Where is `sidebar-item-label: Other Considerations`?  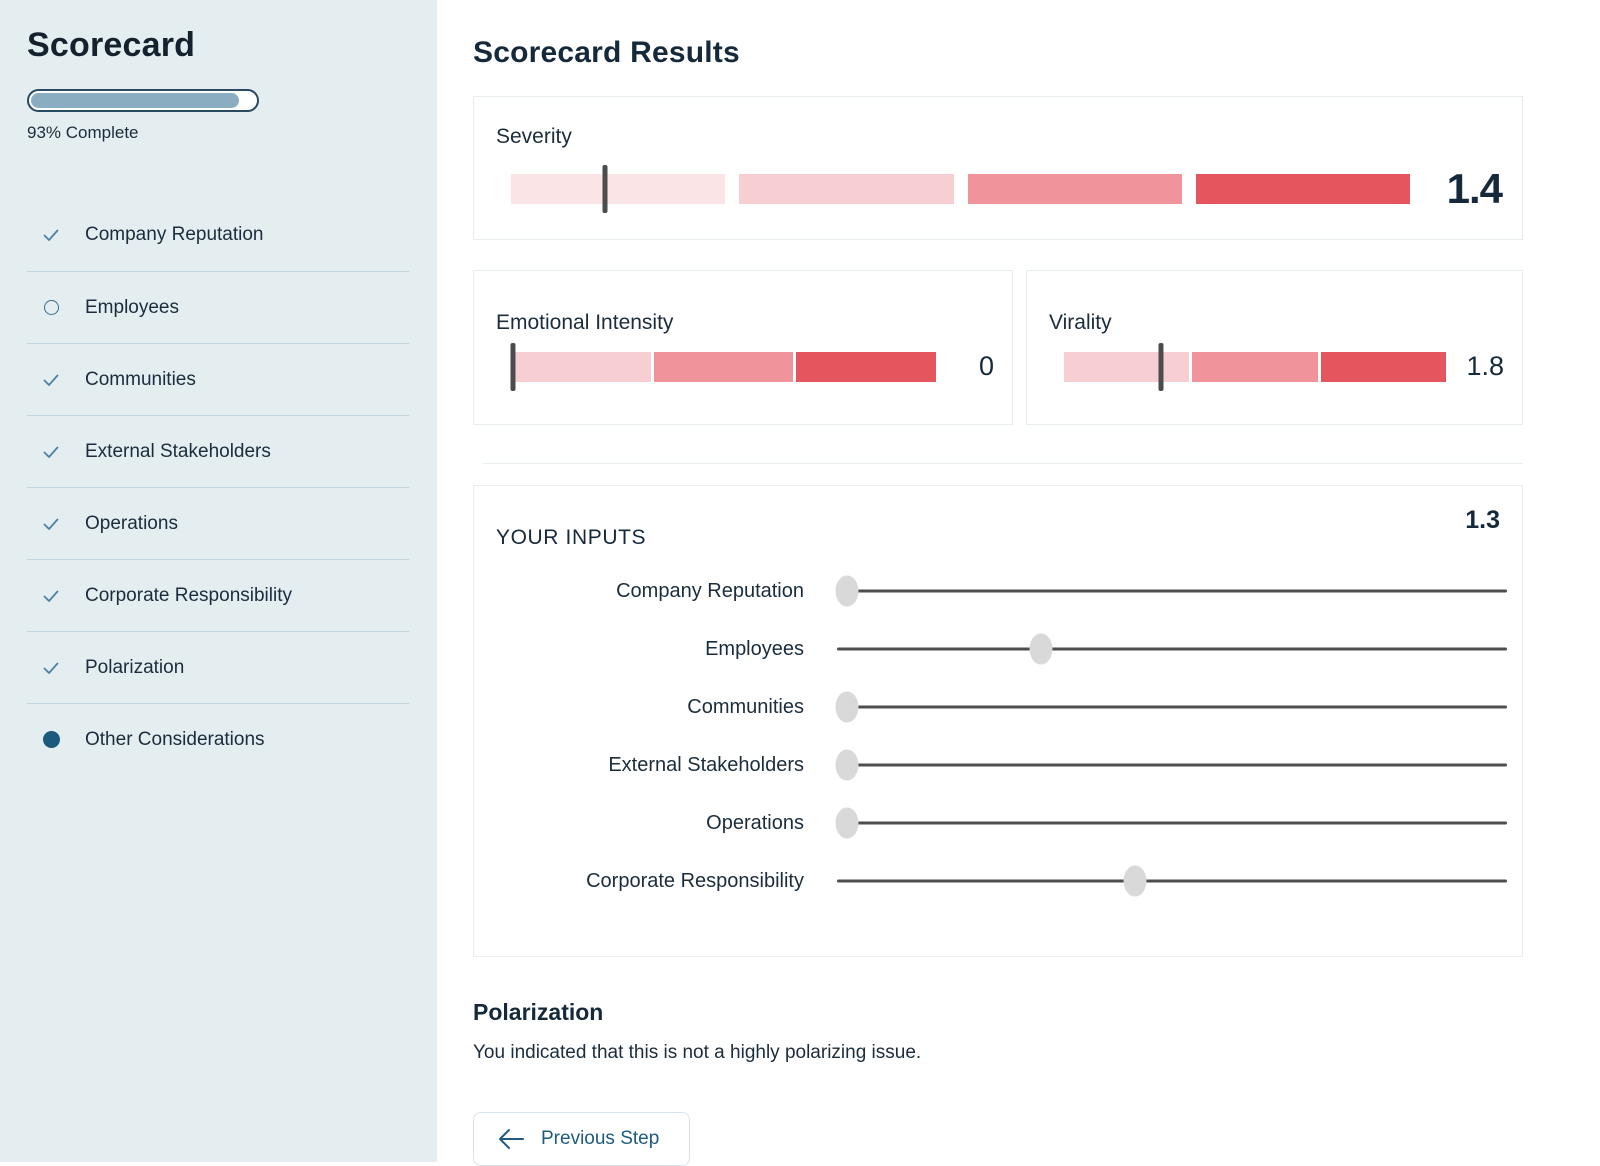
sidebar-item-label: Other Considerations is located at coordinates (175, 739).